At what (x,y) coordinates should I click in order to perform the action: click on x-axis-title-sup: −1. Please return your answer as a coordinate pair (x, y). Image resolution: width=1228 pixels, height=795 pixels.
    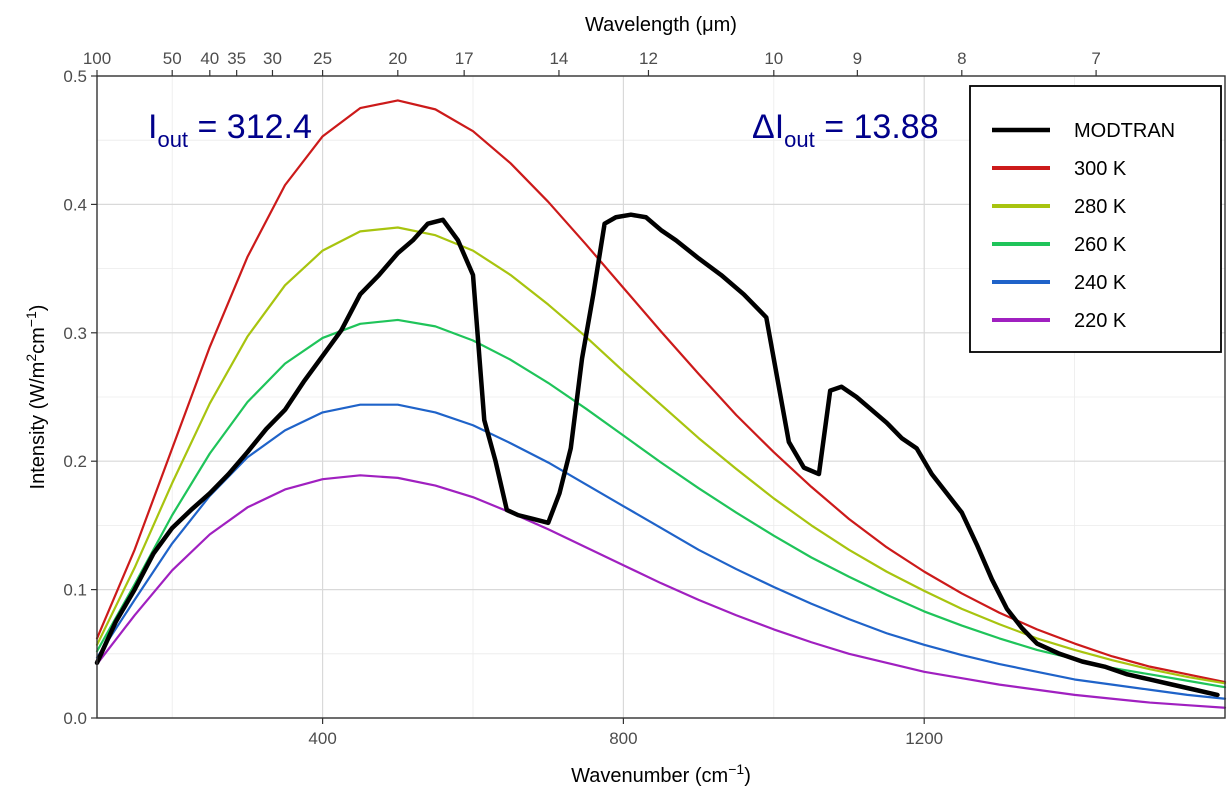
    Looking at the image, I should click on (736, 769).